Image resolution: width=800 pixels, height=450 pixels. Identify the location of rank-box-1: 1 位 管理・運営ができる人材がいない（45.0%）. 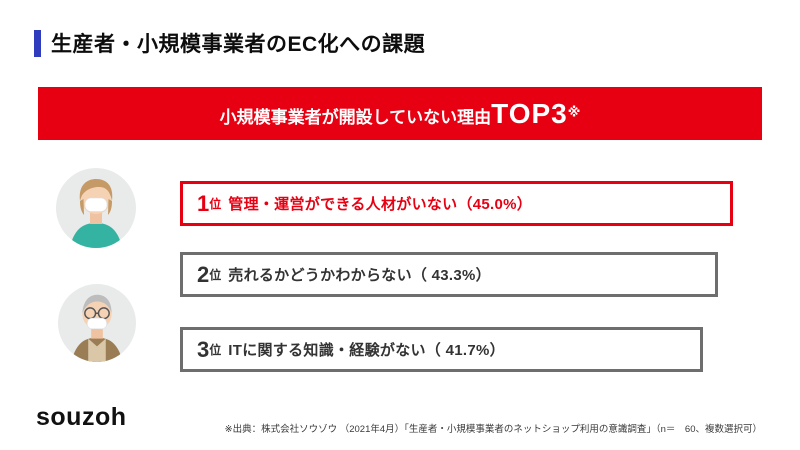
(456, 203).